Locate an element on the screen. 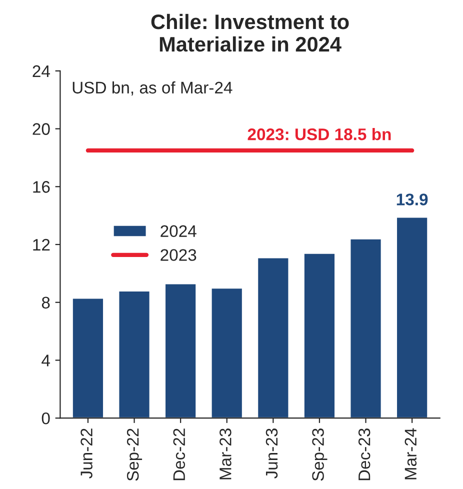  legend-label: 2023 is located at coordinates (178, 255).